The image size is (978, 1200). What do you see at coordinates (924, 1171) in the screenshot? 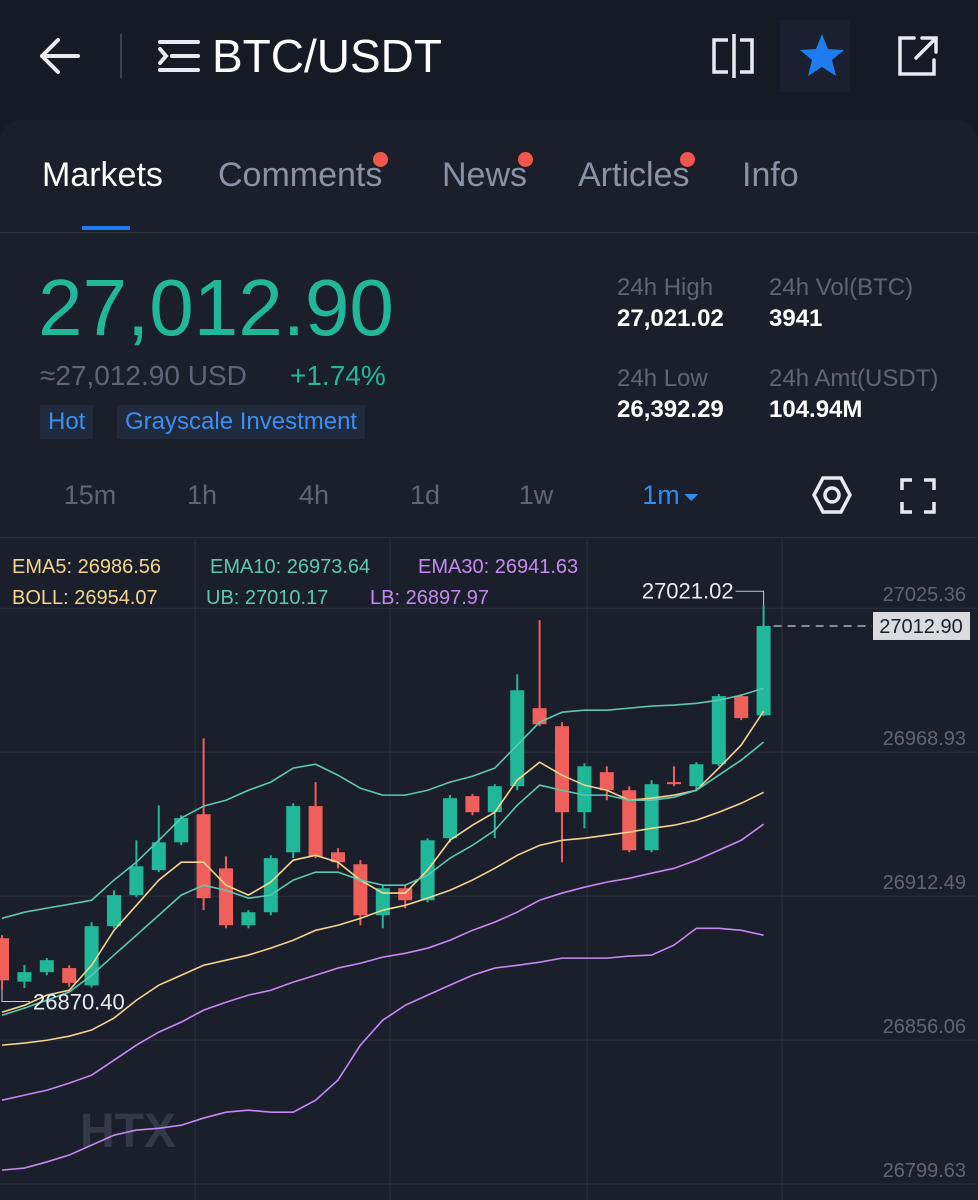
I see `y-tick-label: 26799.63` at bounding box center [924, 1171].